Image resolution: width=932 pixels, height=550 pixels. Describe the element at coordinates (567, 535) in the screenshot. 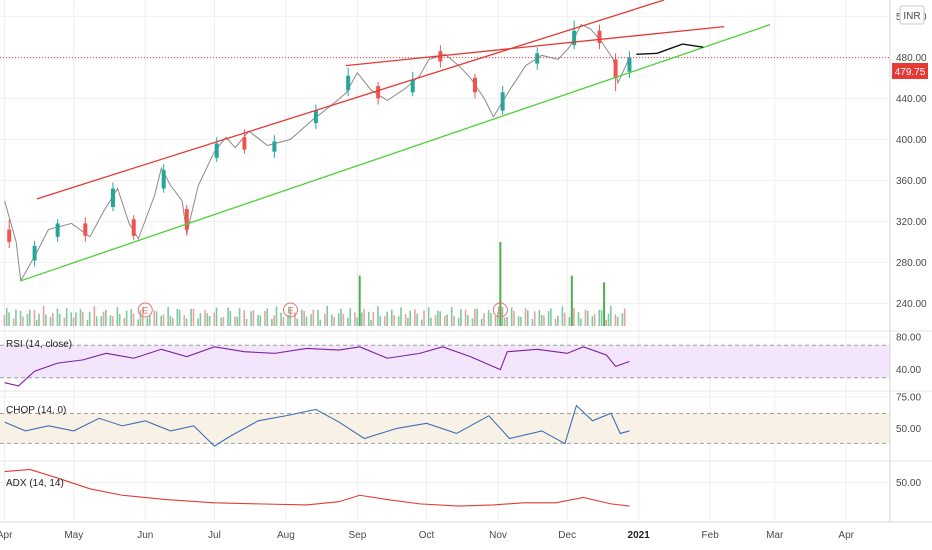

I see `x-tick-label: Dec` at that location.